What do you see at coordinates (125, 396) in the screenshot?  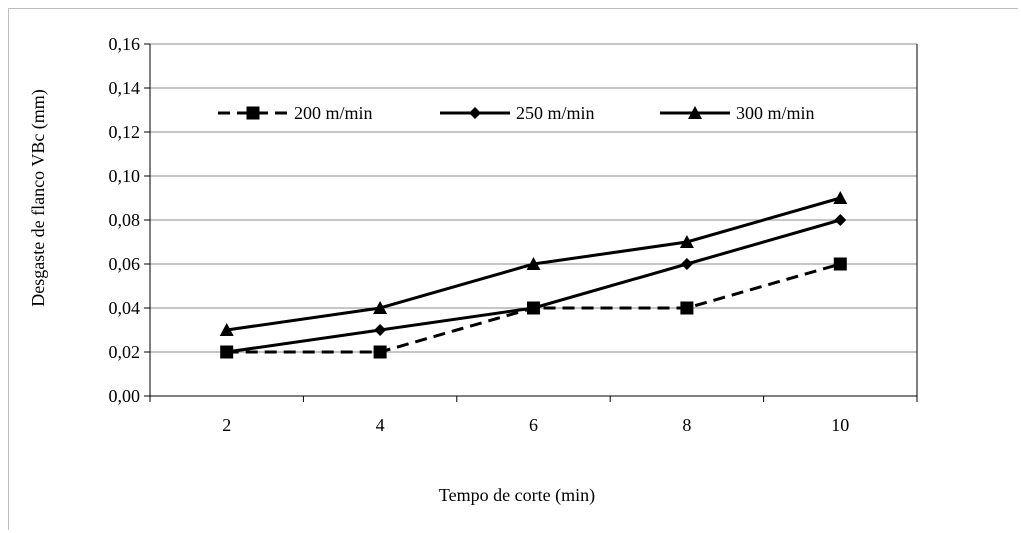 I see `y-tick-label: 0,00` at bounding box center [125, 396].